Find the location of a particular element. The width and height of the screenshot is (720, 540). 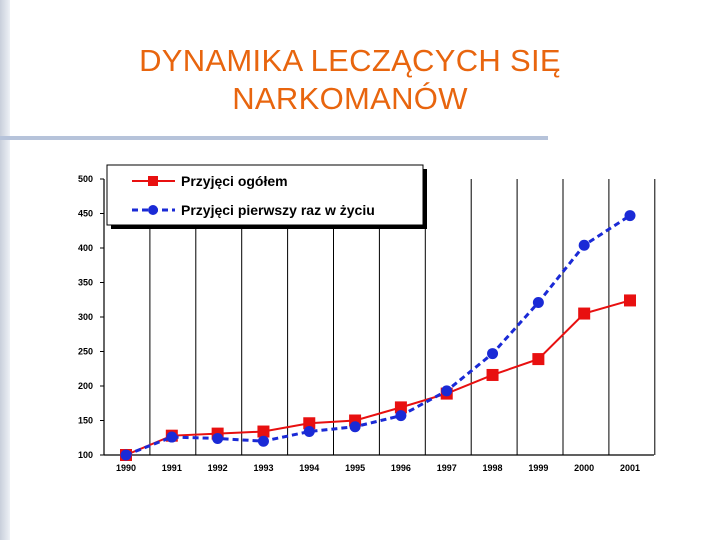

y-tick-label: 500 is located at coordinates (85, 179).